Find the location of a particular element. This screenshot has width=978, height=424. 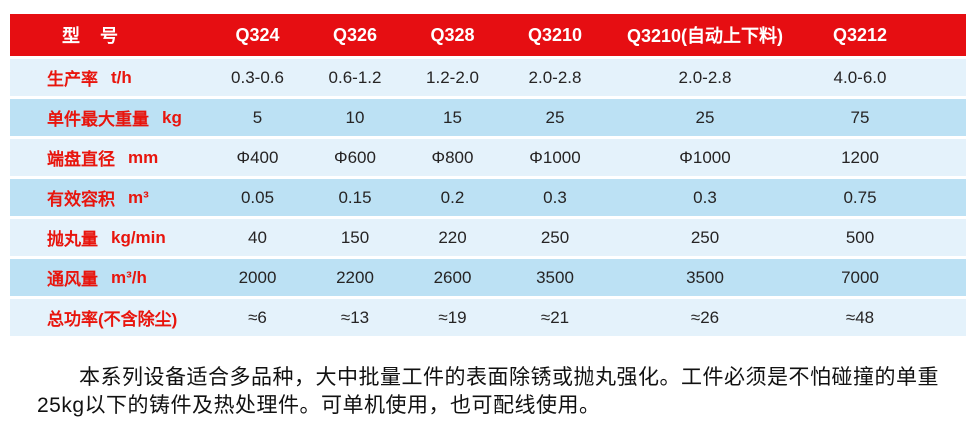

cell-value: 220 is located at coordinates (452, 237).